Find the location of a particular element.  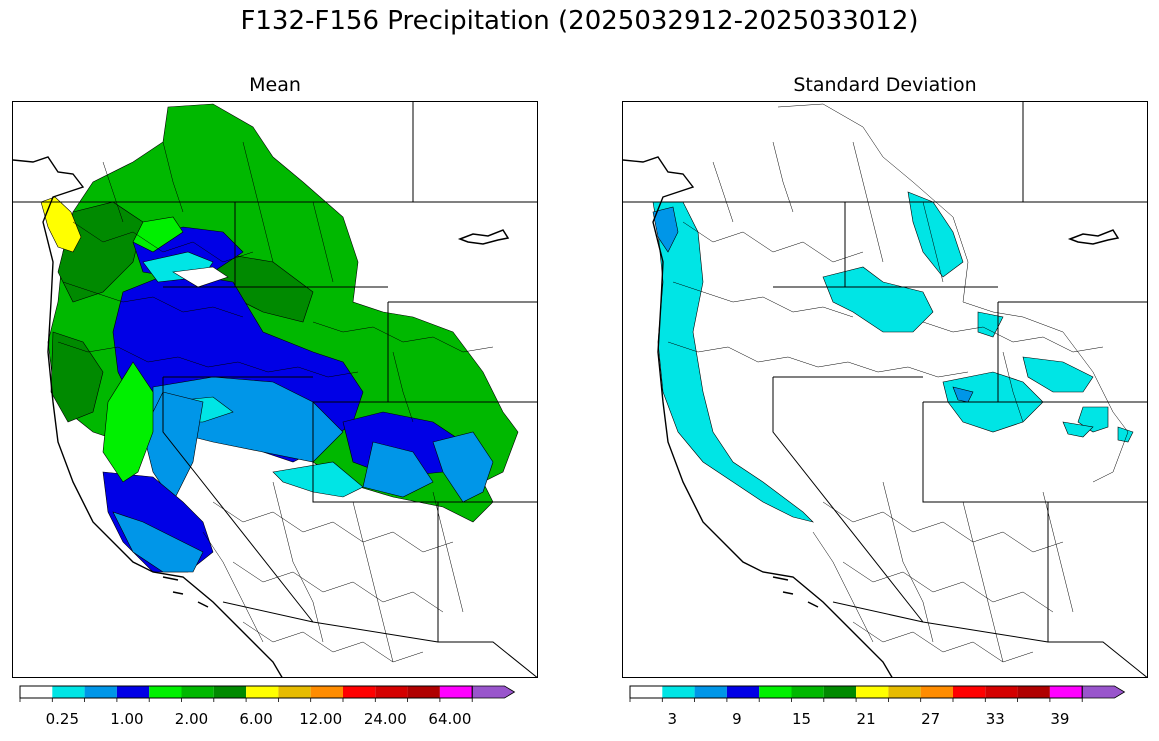

std-panel-title: Standard Deviation is located at coordinates (885, 85).